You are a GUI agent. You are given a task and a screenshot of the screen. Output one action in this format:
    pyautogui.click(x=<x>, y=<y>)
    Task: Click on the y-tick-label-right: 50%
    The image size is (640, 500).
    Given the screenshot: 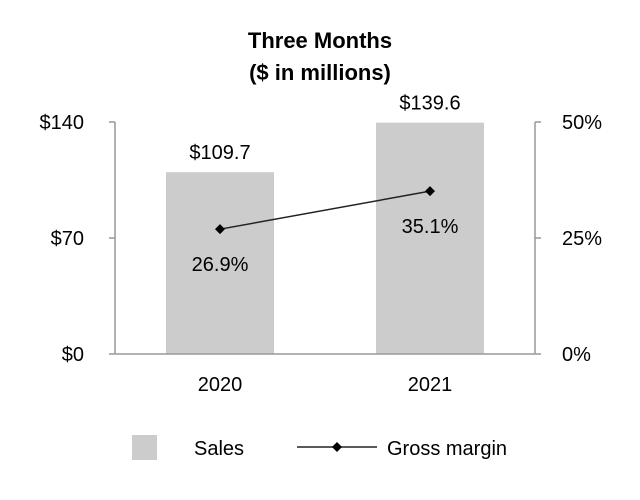 What is the action you would take?
    pyautogui.click(x=582, y=123)
    